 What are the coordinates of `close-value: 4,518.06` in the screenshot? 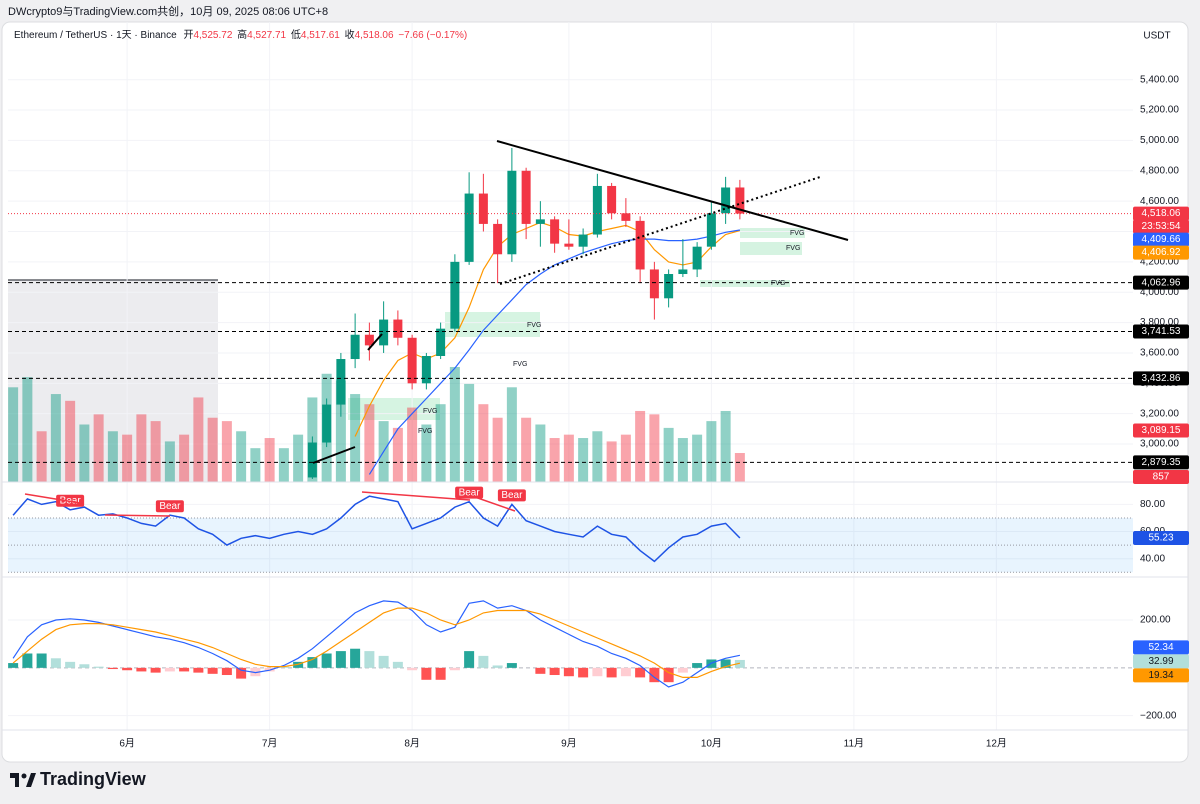 It's located at (374, 35).